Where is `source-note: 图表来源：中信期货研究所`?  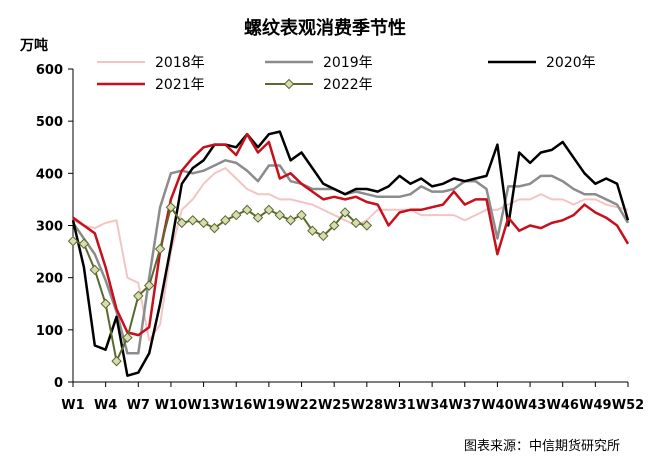 source-note: 图表来源：中信期货研究所 is located at coordinates (542, 446).